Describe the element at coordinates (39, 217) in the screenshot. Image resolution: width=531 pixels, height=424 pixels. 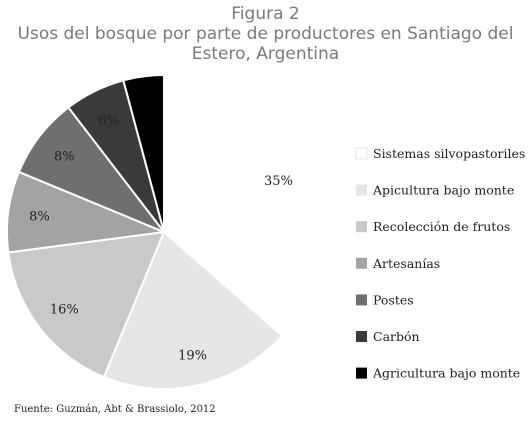
I see `slice-label-artesanias: 8%` at that location.